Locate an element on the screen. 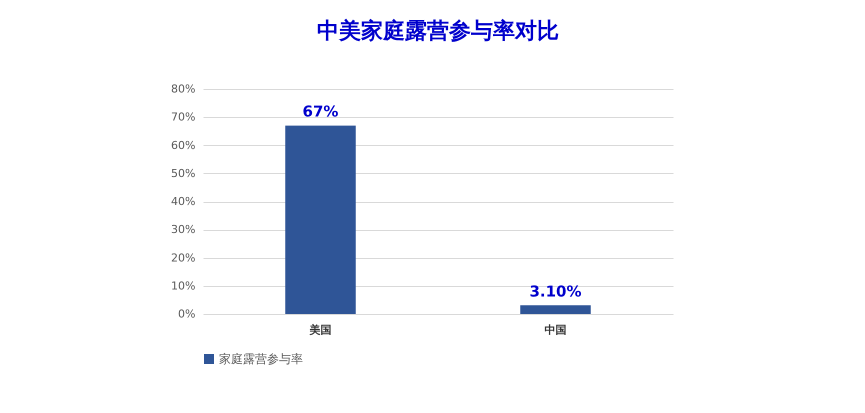  chart-title: 中美家庭露营参与率对比 is located at coordinates (438, 31).